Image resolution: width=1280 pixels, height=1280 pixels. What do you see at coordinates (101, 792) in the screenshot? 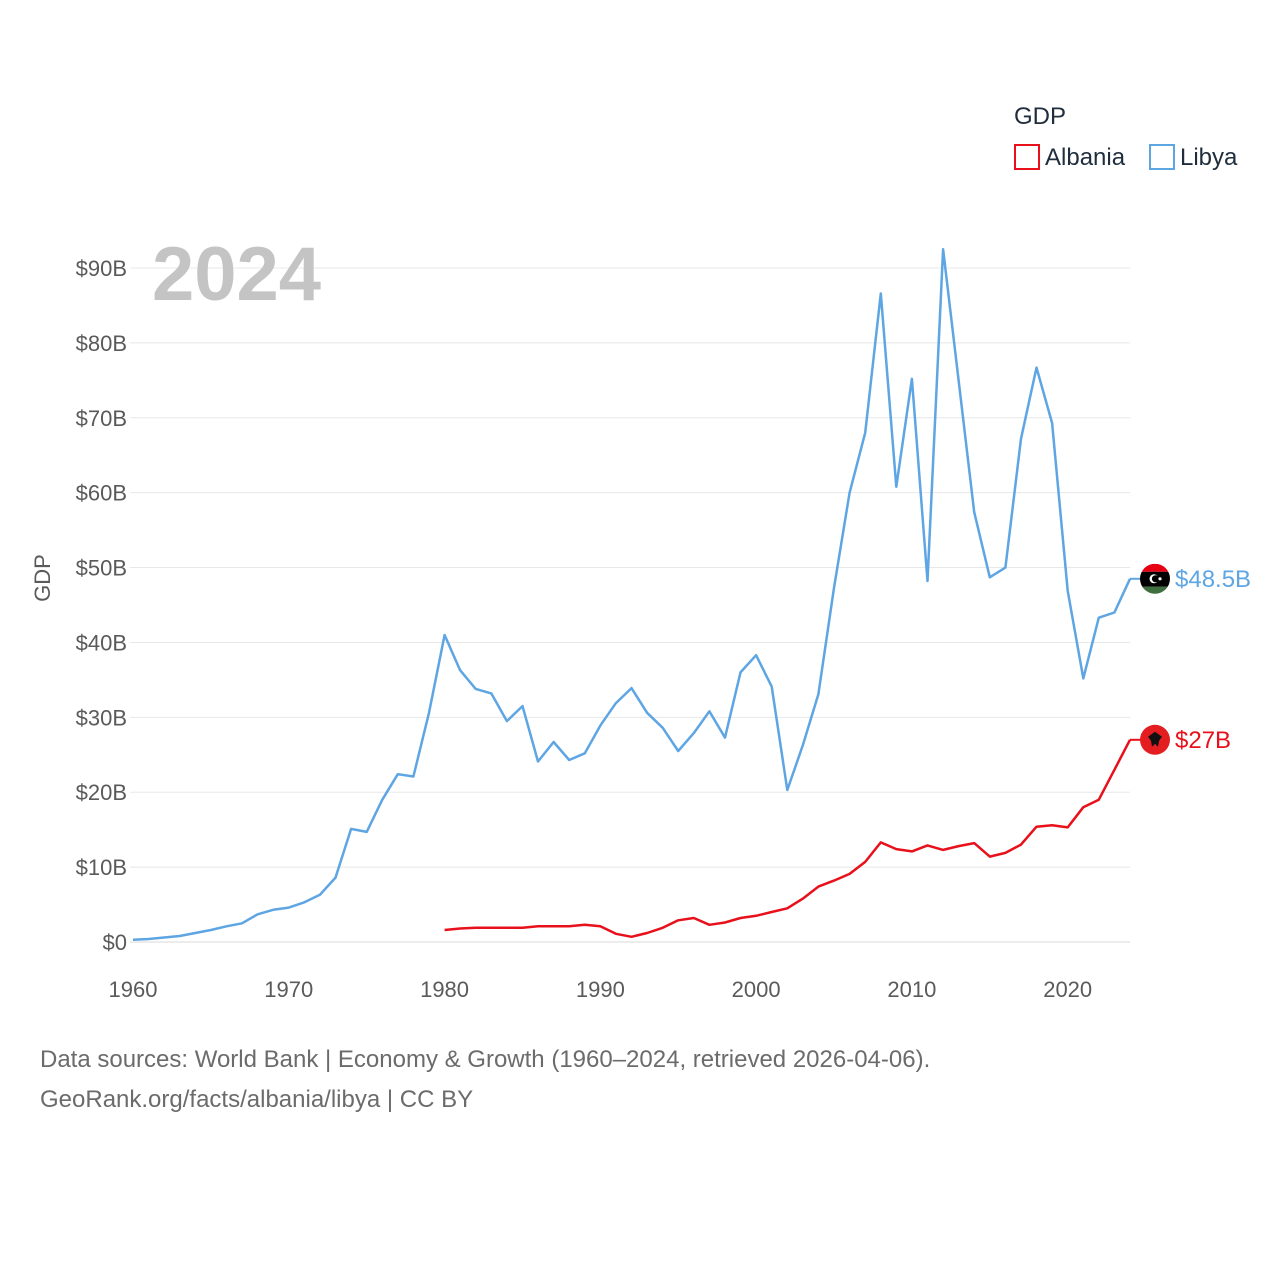
I see `y-tick-label: $20B` at bounding box center [101, 792].